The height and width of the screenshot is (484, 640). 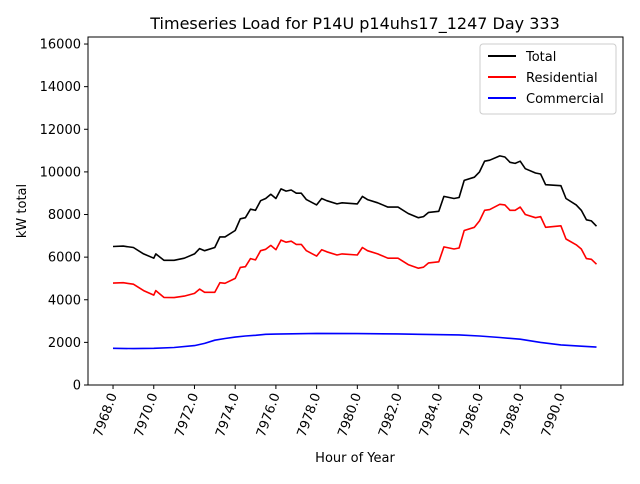 I want to click on x-tick-label: 7978.0, so click(x=310, y=415).